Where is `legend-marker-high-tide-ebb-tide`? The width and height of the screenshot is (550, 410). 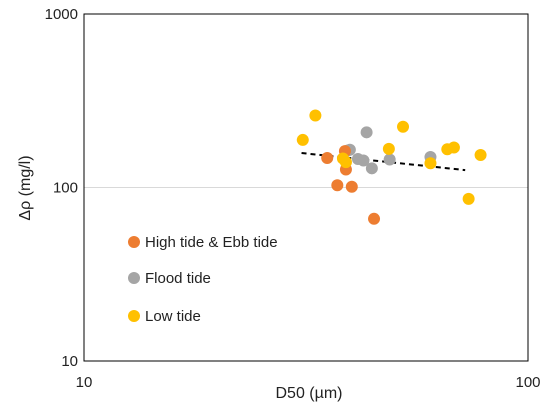 legend-marker-high-tide-ebb-tide is located at coordinates (134, 242).